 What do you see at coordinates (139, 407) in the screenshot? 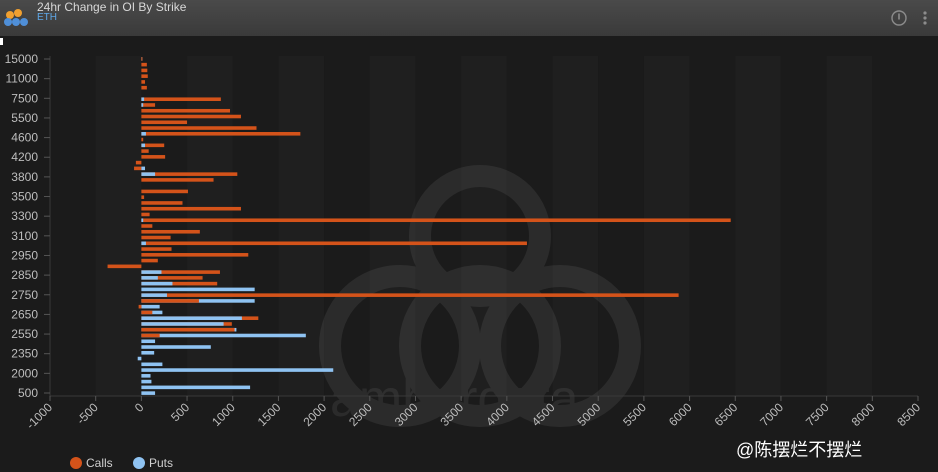
I see `x-tick-label: 0` at bounding box center [139, 407].